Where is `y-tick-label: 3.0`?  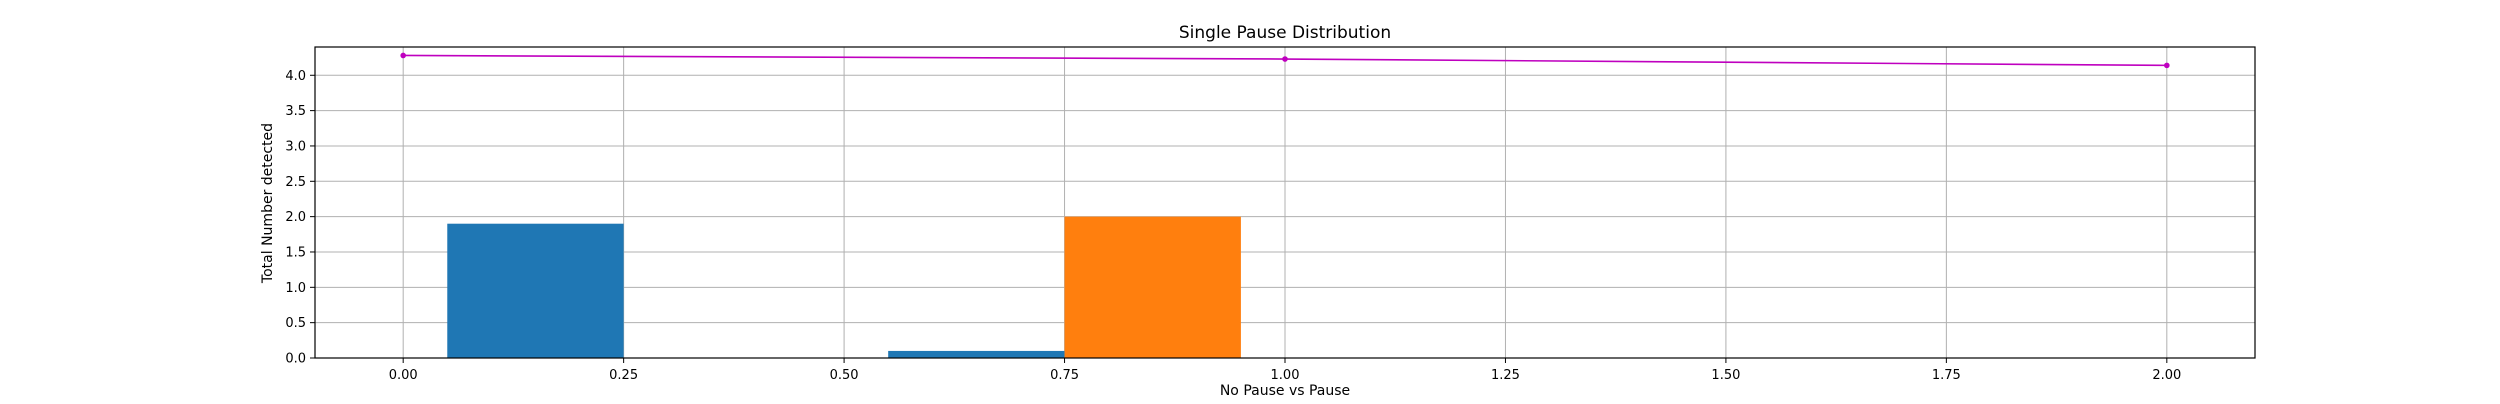
y-tick-label: 3.0 is located at coordinates (295, 146).